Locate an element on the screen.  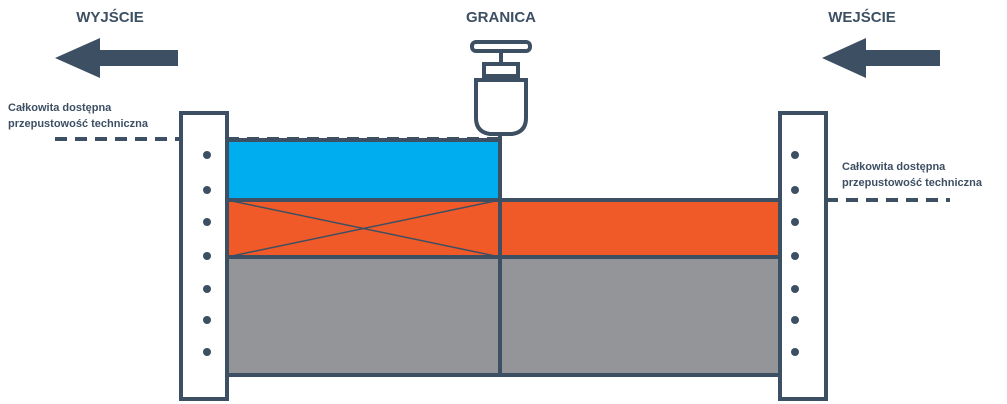
valve-bonnet is located at coordinates (501, 70).